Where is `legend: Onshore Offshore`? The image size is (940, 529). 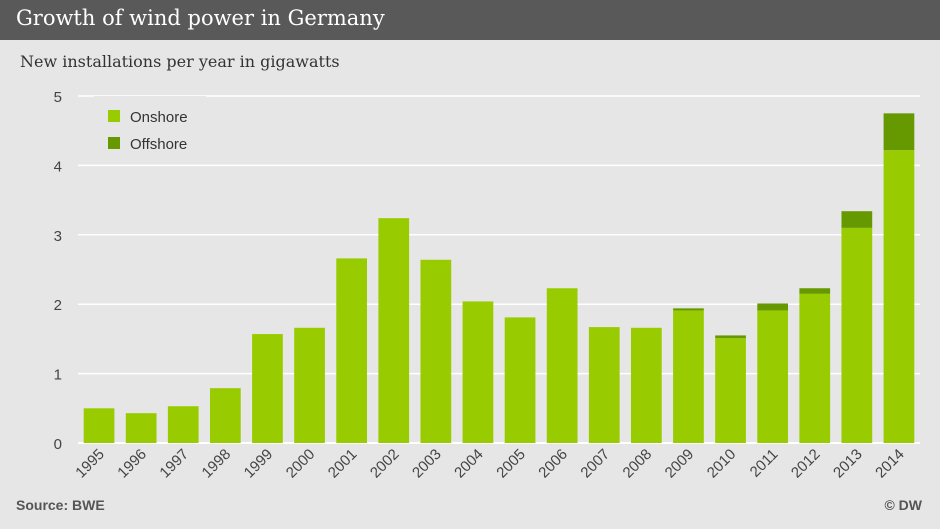 legend: Onshore Offshore is located at coordinates (150, 128).